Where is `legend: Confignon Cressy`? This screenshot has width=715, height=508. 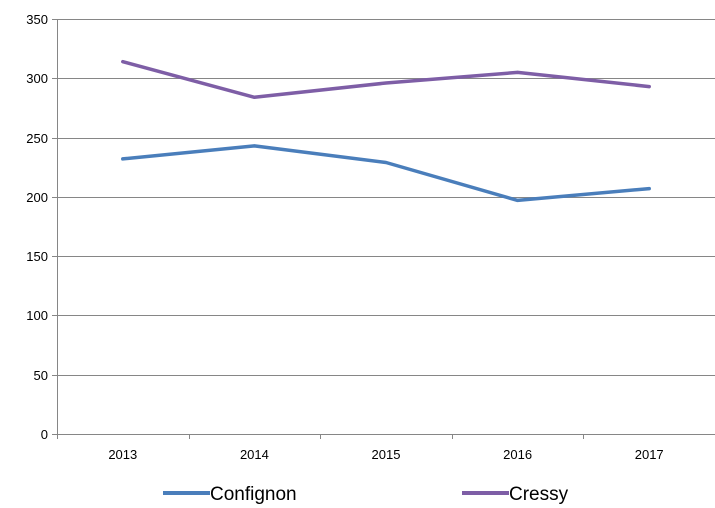 legend: Confignon Cressy is located at coordinates (366, 494).